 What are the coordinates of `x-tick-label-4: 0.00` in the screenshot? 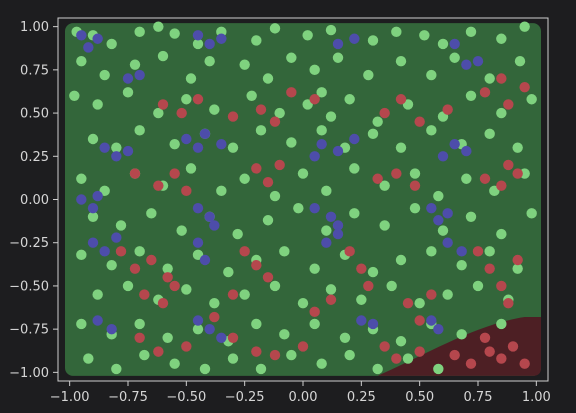 It's located at (303, 397).